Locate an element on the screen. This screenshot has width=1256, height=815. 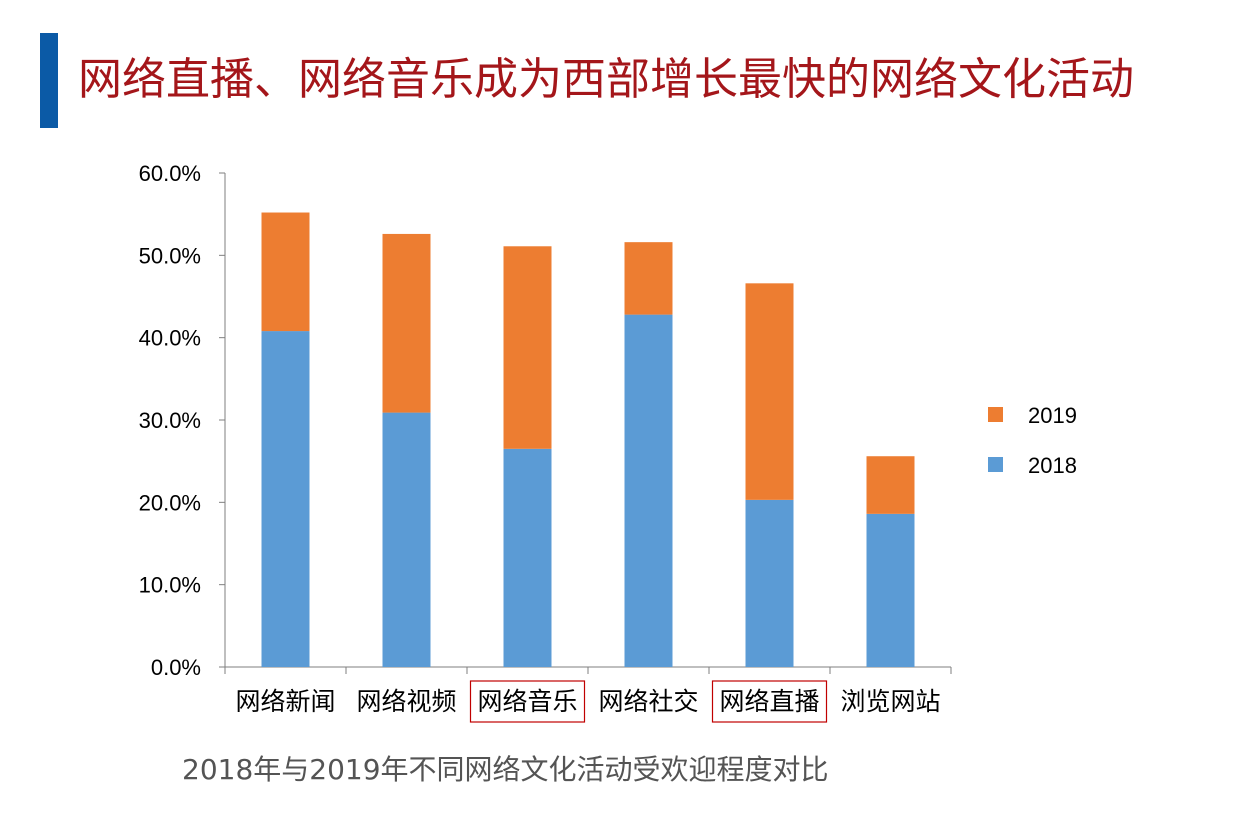
x-tick-label: 网络新闻 is located at coordinates (285, 701).